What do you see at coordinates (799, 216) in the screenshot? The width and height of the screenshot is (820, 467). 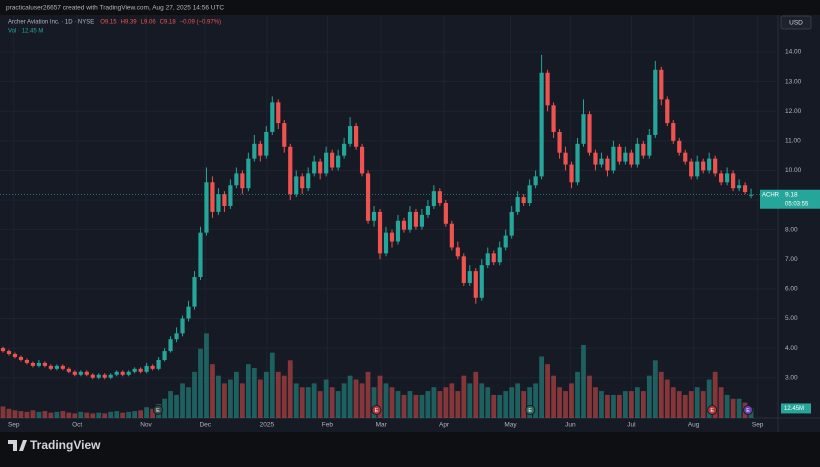 I see `price-scale` at bounding box center [799, 216].